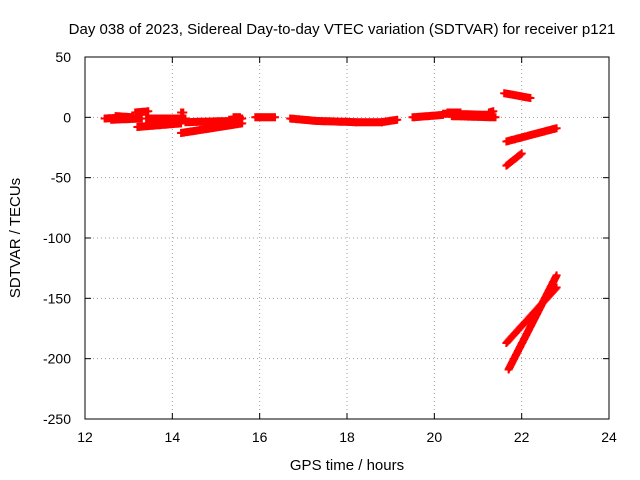  What do you see at coordinates (173, 437) in the screenshot?
I see `x-tick-label: 14` at bounding box center [173, 437].